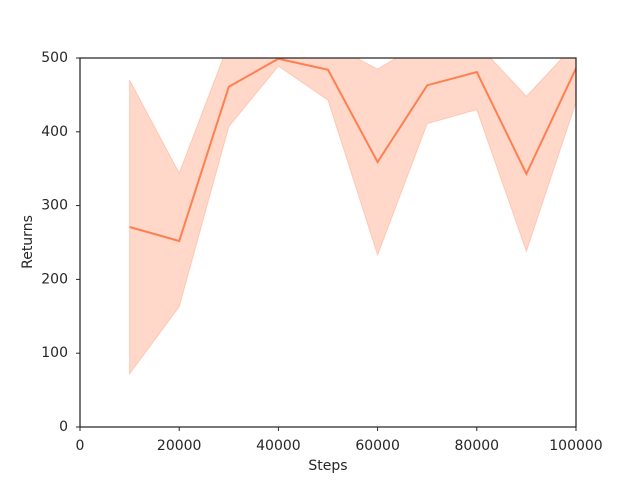 The image size is (640, 480). Describe the element at coordinates (54, 279) in the screenshot. I see `y-tick-label: 200` at that location.